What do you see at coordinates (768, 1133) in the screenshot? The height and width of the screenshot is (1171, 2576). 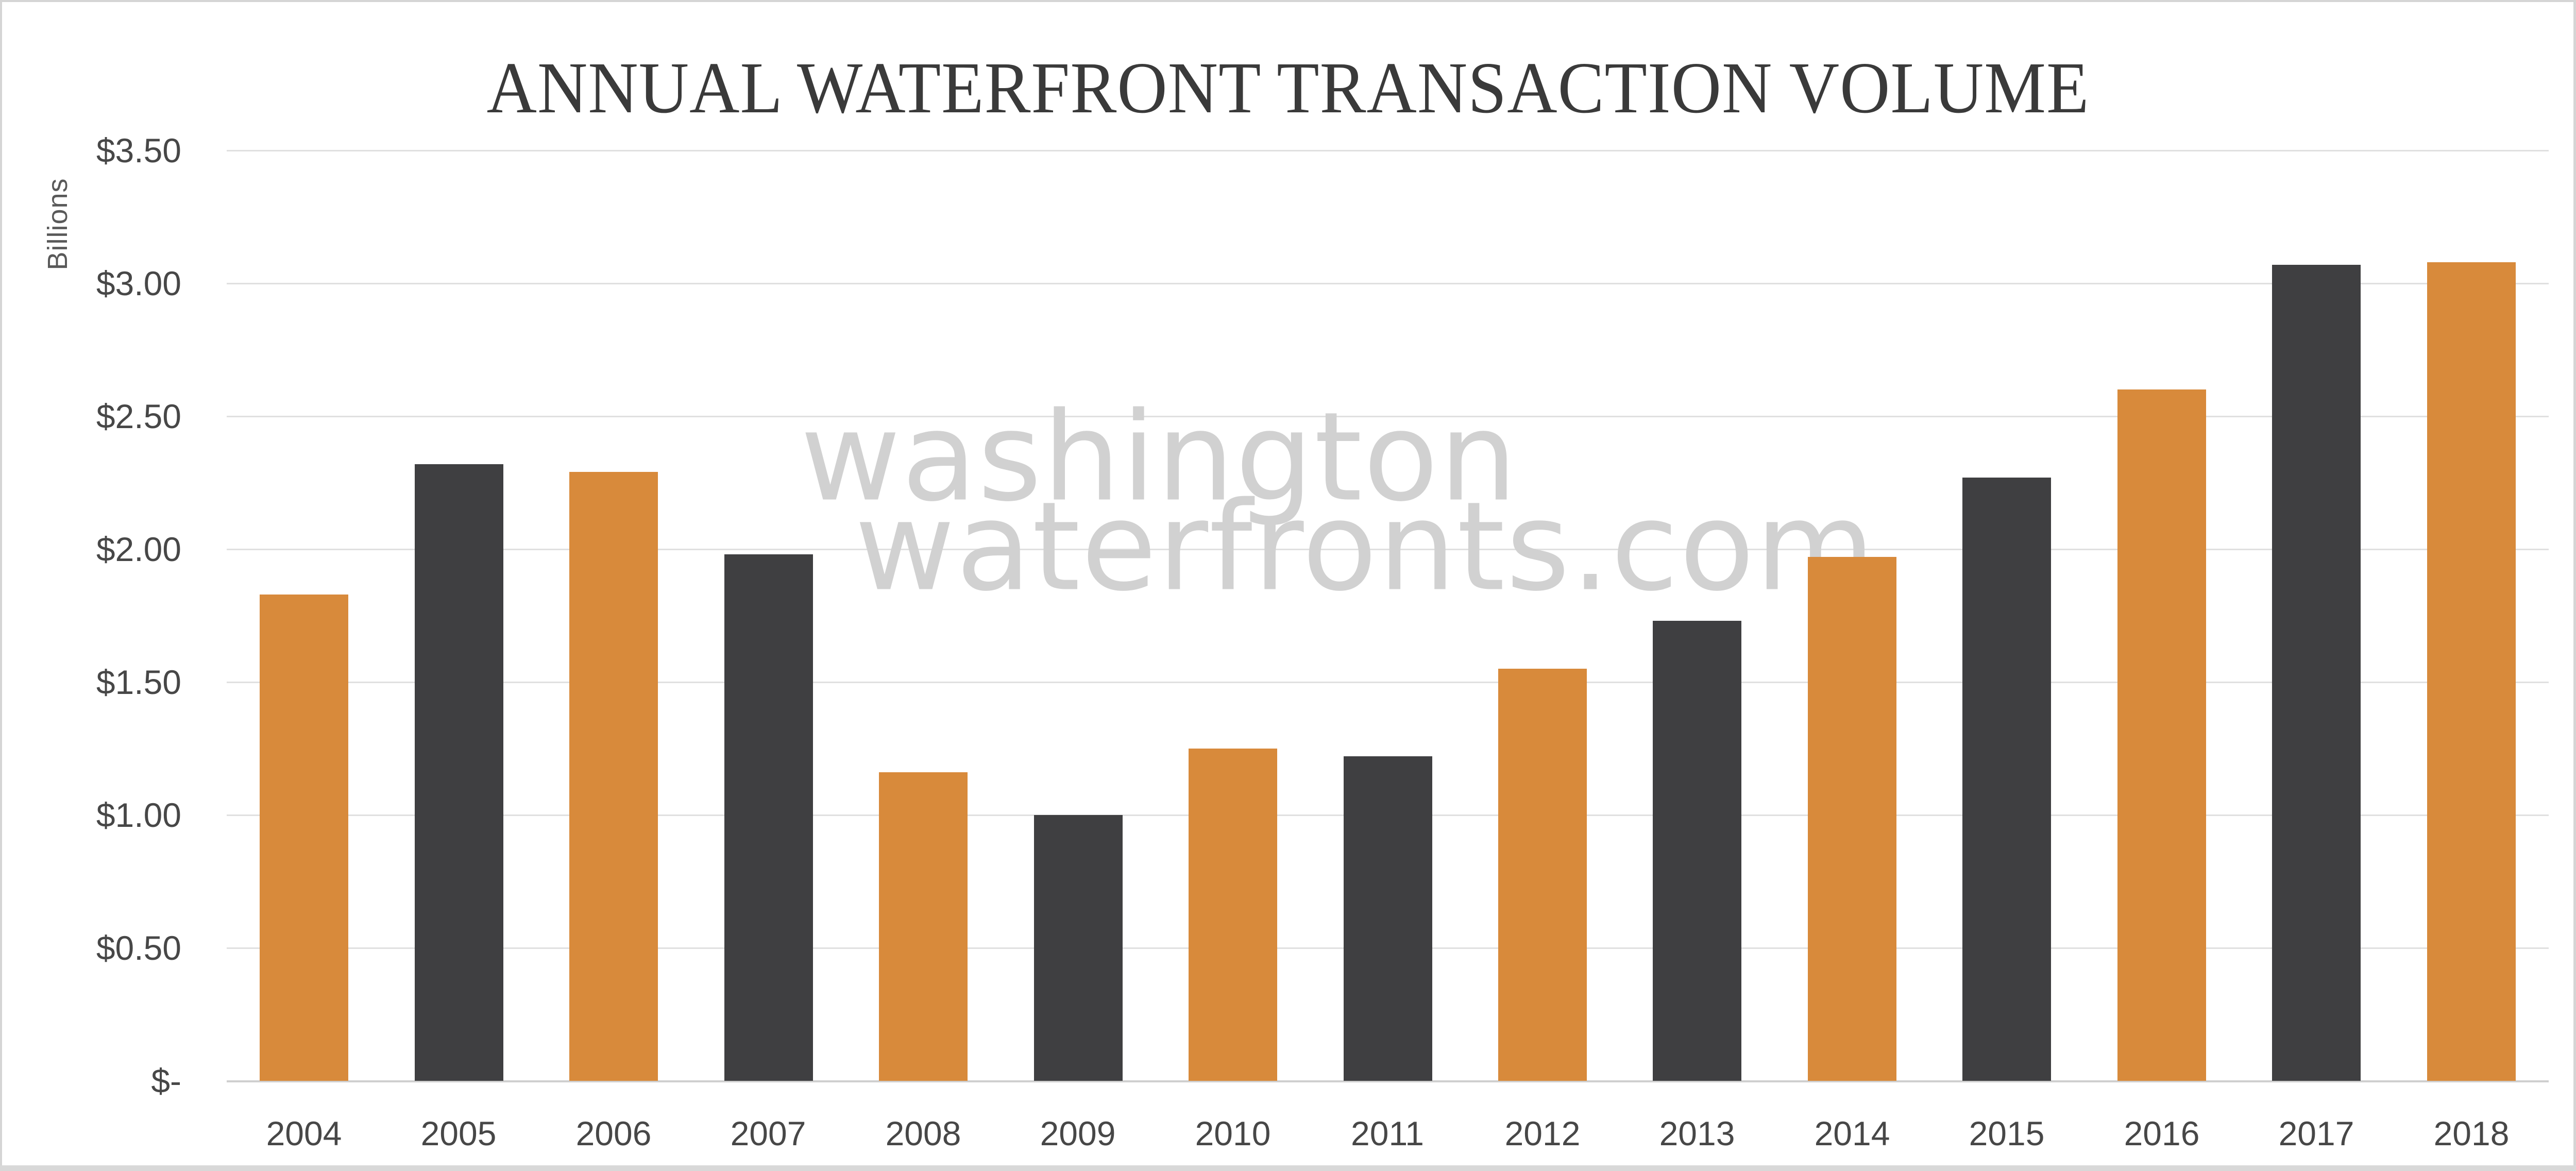 I see `x-tick-label: 2007` at bounding box center [768, 1133].